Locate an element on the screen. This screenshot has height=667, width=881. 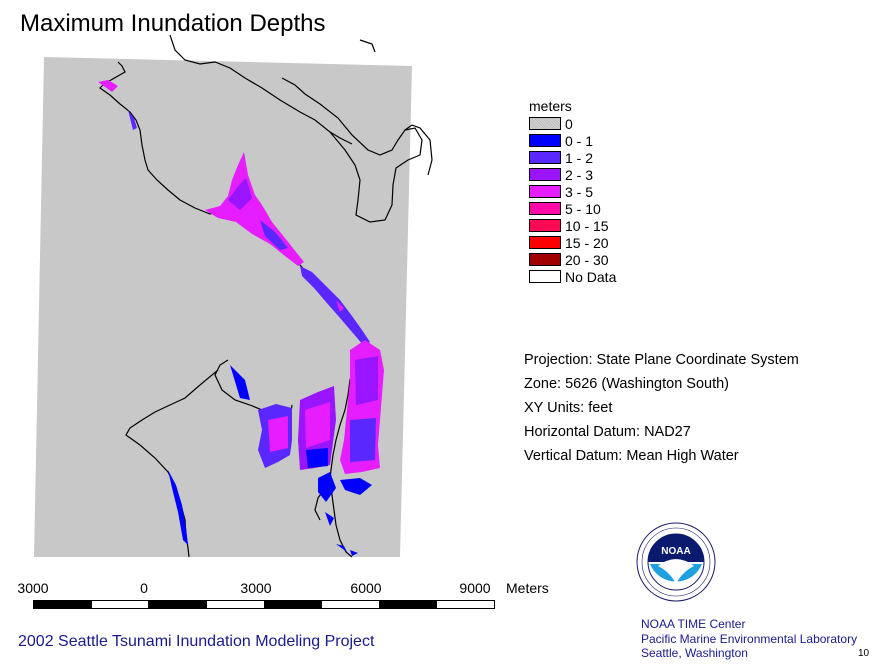
legend-item: 3 - 5 is located at coordinates (572, 191).